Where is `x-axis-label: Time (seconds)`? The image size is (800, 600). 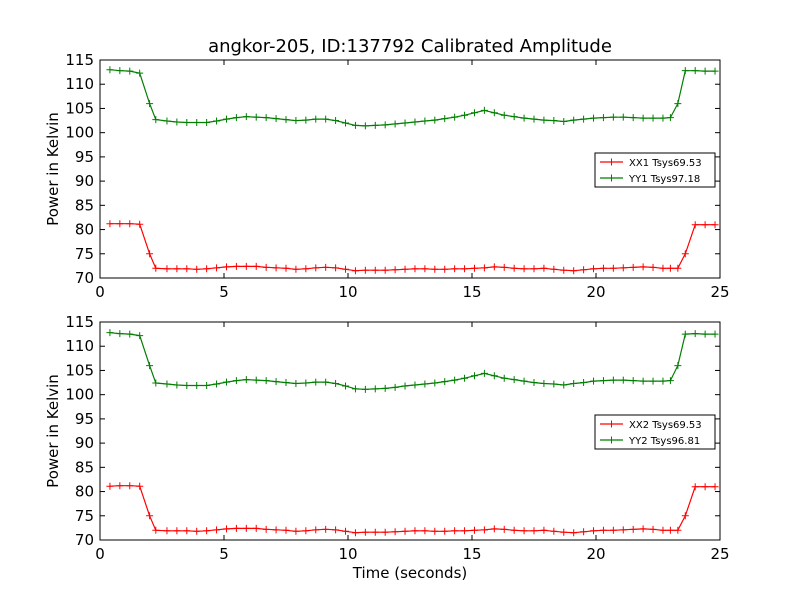 x-axis-label: Time (seconds) is located at coordinates (410, 573).